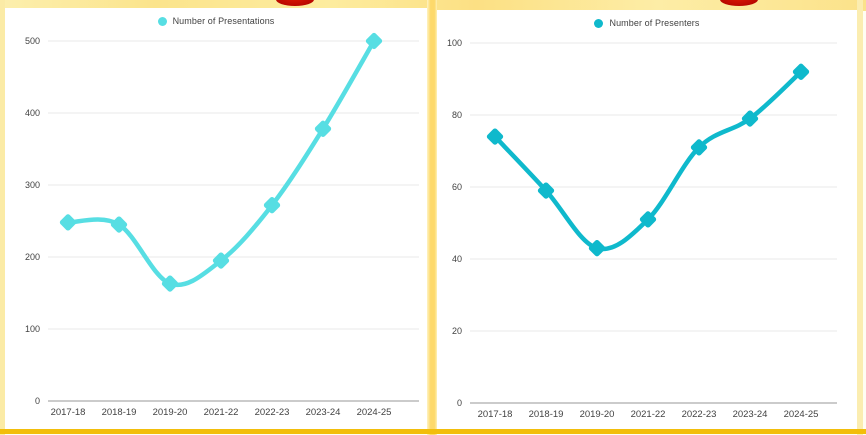  I want to click on y-tick-label: 20, so click(457, 331).